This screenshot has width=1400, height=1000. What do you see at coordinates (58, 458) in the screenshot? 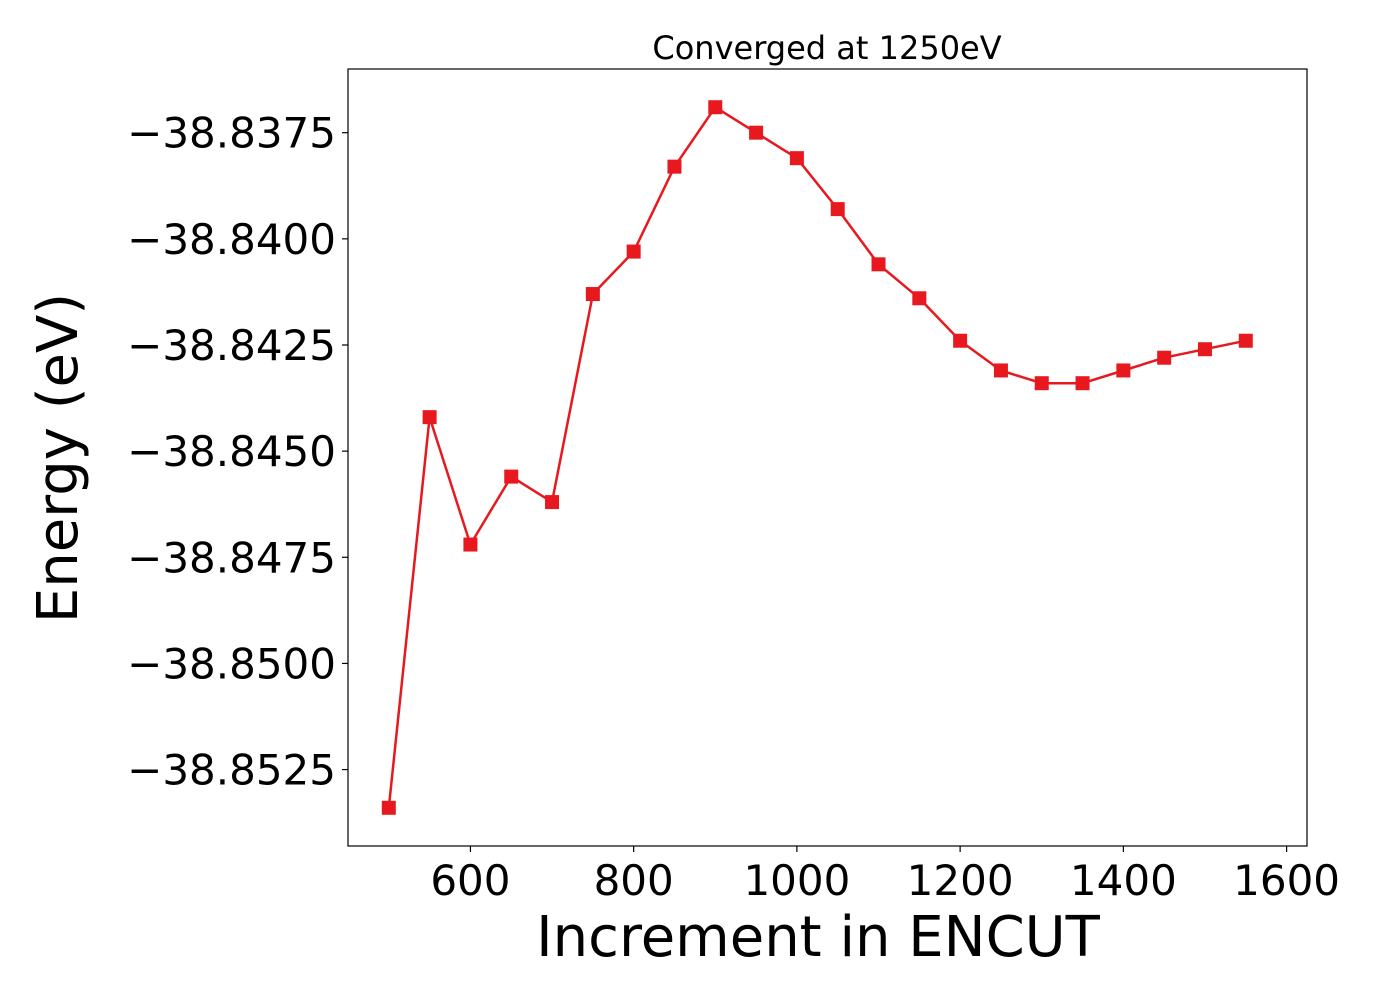
I see `y-axis-title: Energy (eV)` at bounding box center [58, 458].